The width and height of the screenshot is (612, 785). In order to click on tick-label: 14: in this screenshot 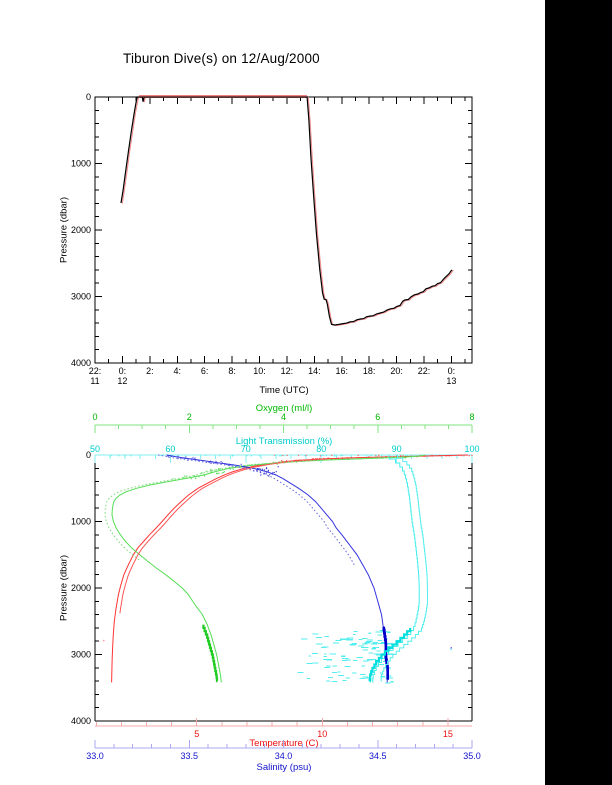, I will do `click(314, 371)`.